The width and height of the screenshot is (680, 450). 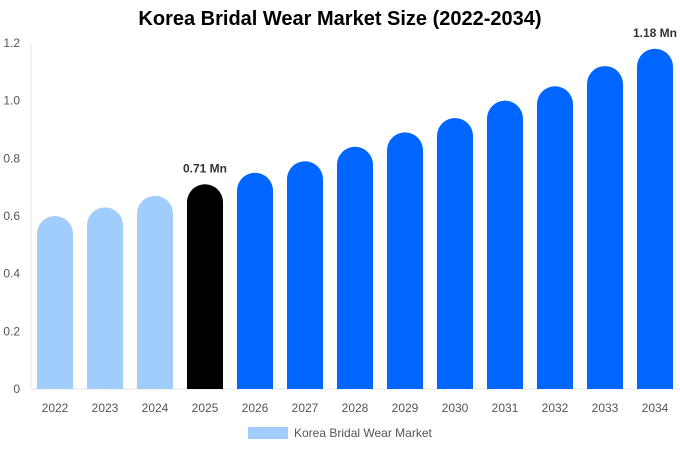 I want to click on x-tick-label: 2028, so click(x=355, y=408).